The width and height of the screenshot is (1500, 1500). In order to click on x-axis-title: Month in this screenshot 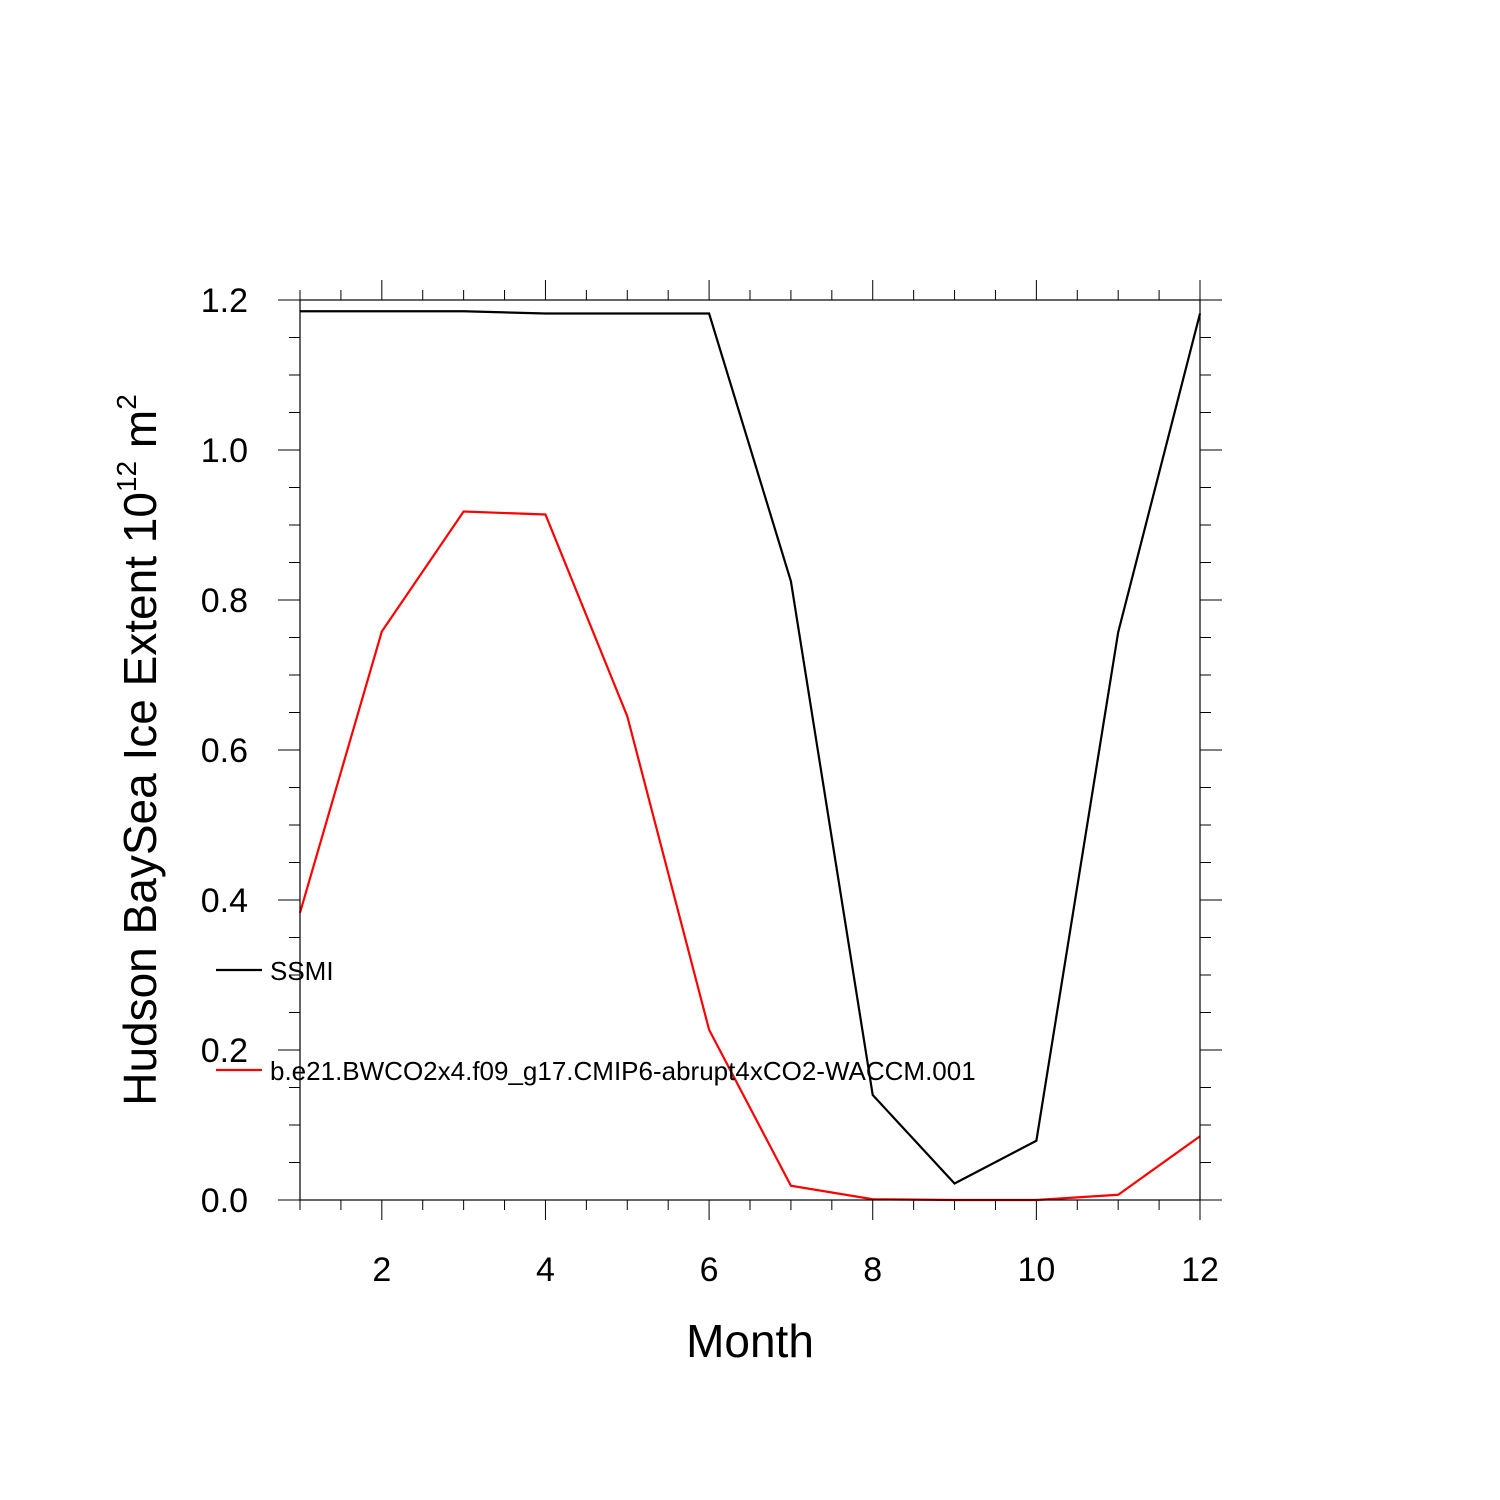, I will do `click(750, 1341)`.